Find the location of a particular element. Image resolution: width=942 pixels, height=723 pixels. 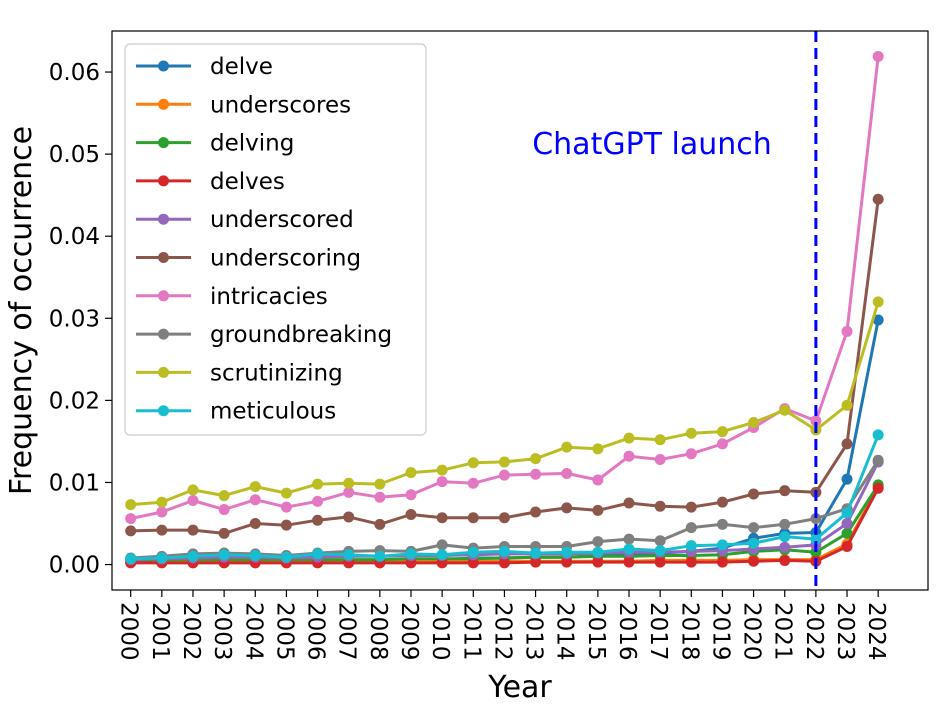

legend-label: underscoring is located at coordinates (285, 259).